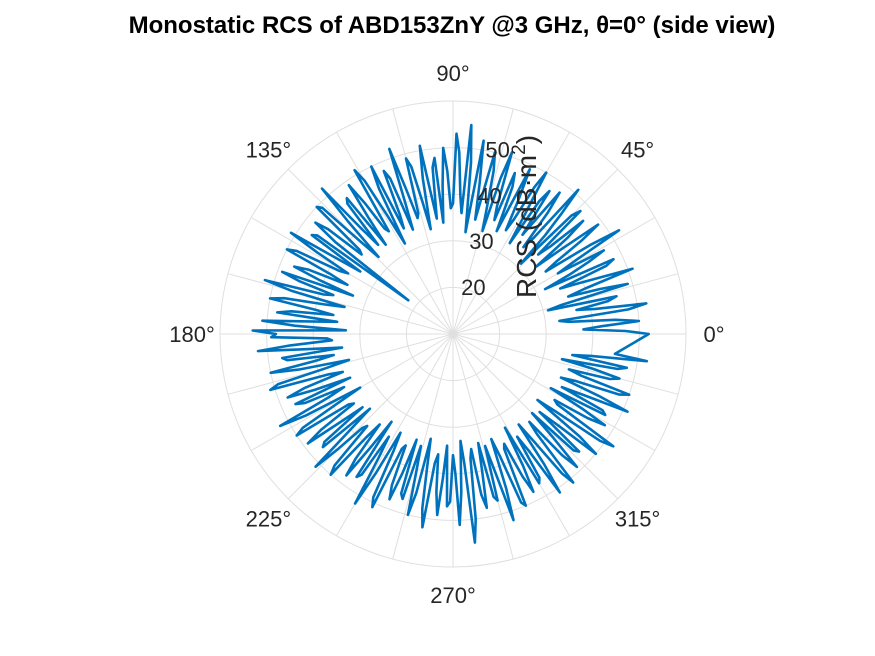  Describe the element at coordinates (526, 139) in the screenshot. I see `radial-axis-label-close: )` at that location.